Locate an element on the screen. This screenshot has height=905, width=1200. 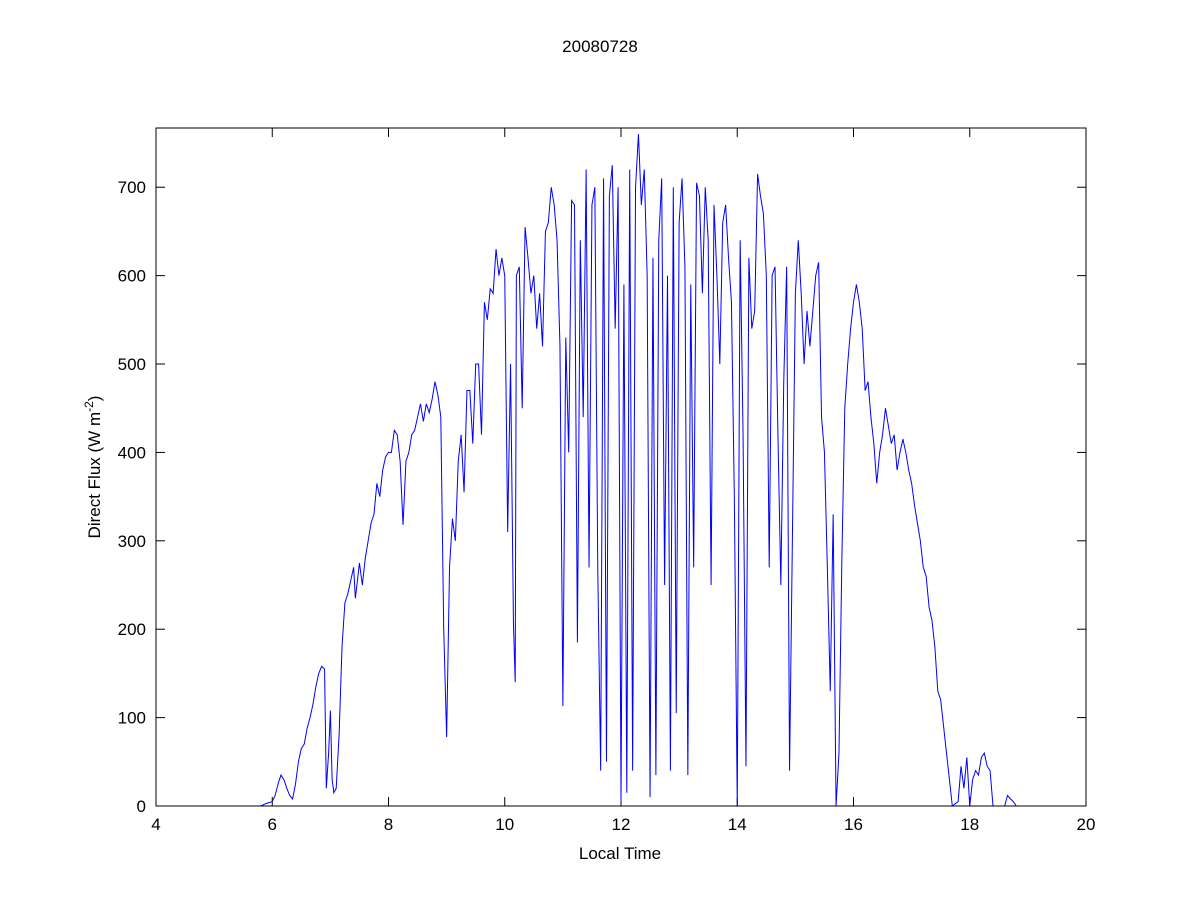
chart-title: 20080728 is located at coordinates (600, 46).